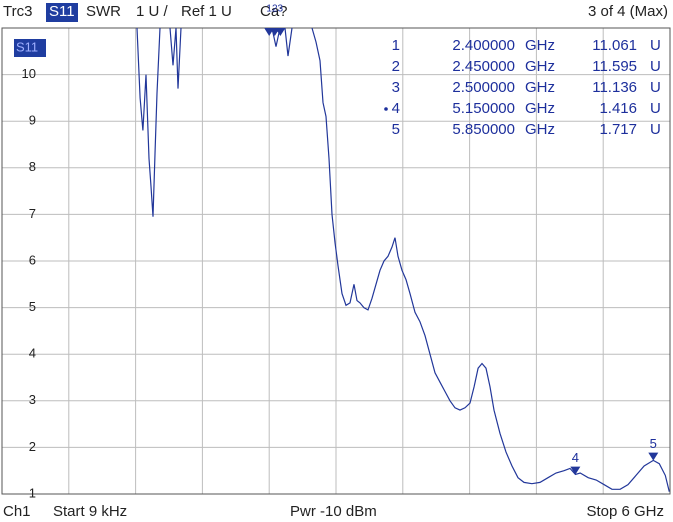 The height and width of the screenshot is (522, 673). I want to click on y-tick-label: 10, so click(29, 73).